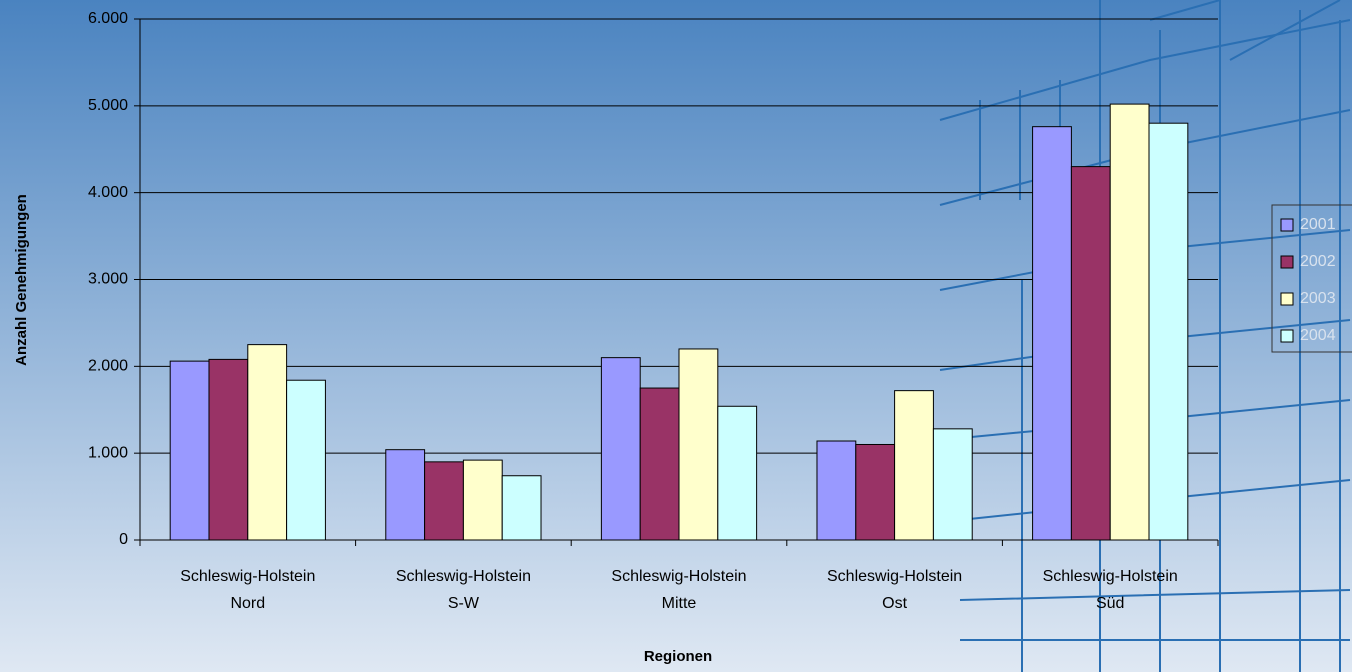 This screenshot has height=672, width=1352. What do you see at coordinates (678, 590) in the screenshot?
I see `x-tick-label: Schleswig-Holstein Mitte` at bounding box center [678, 590].